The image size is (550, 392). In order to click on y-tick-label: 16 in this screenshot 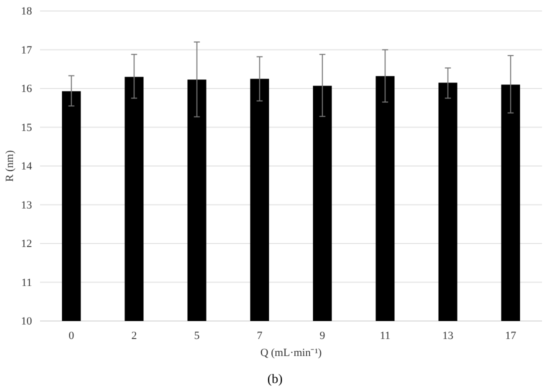, I will do `click(26, 89)`.